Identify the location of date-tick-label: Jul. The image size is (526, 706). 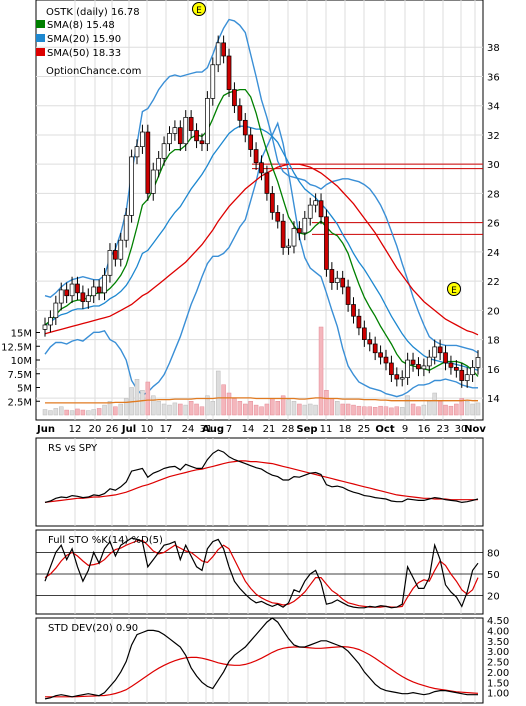
(128, 429).